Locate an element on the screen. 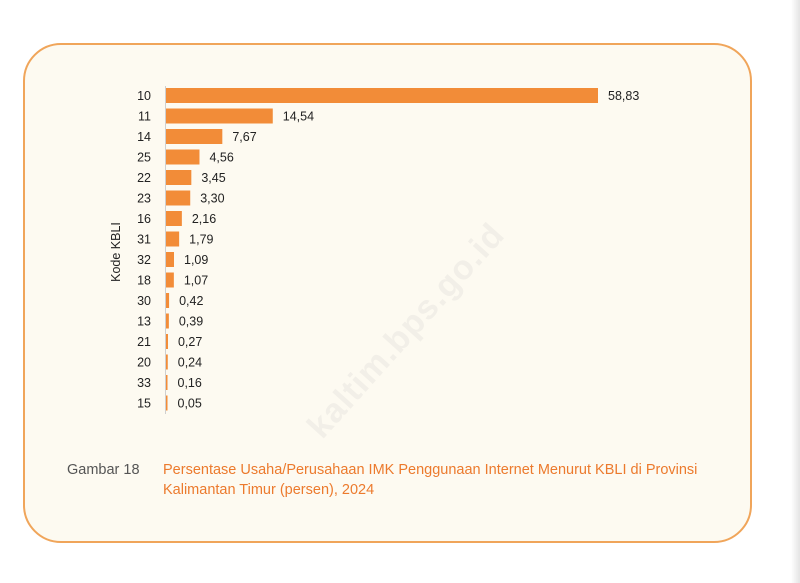 The image size is (800, 583). data-label: 1,79 is located at coordinates (201, 240).